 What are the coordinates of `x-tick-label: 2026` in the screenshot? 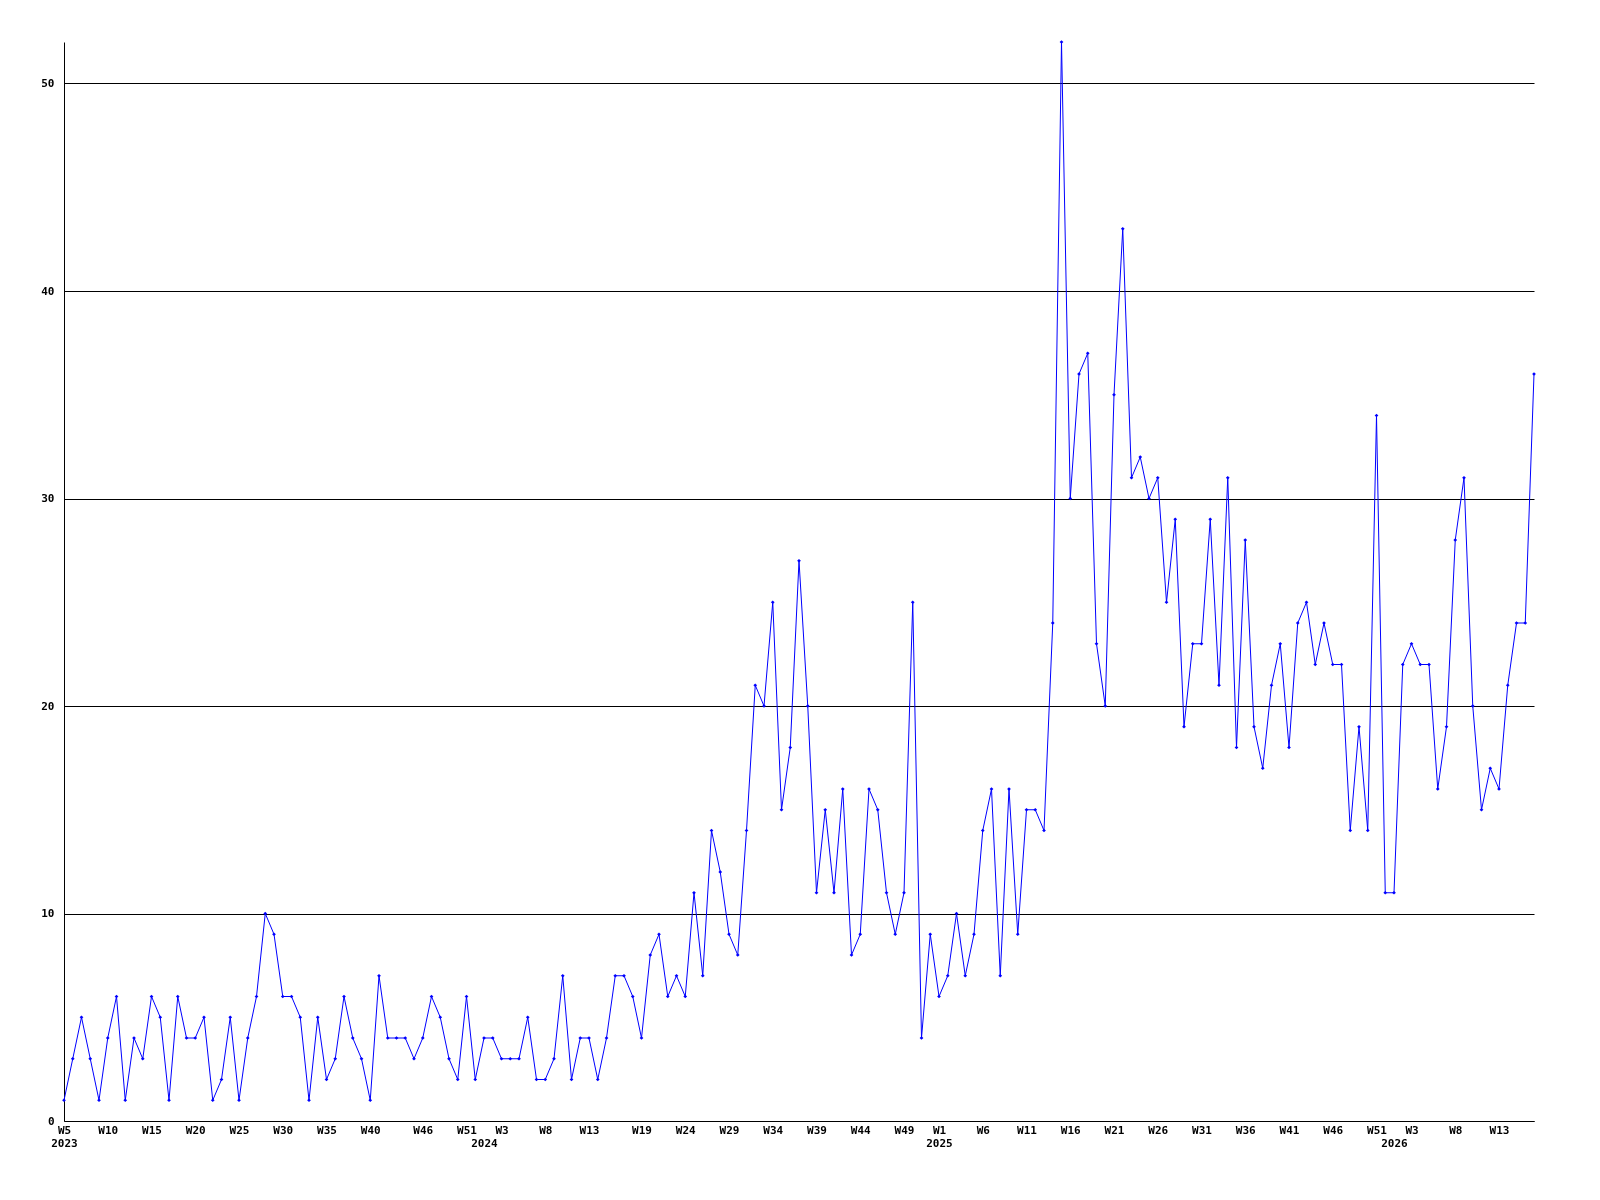 It's located at (1395, 1143).